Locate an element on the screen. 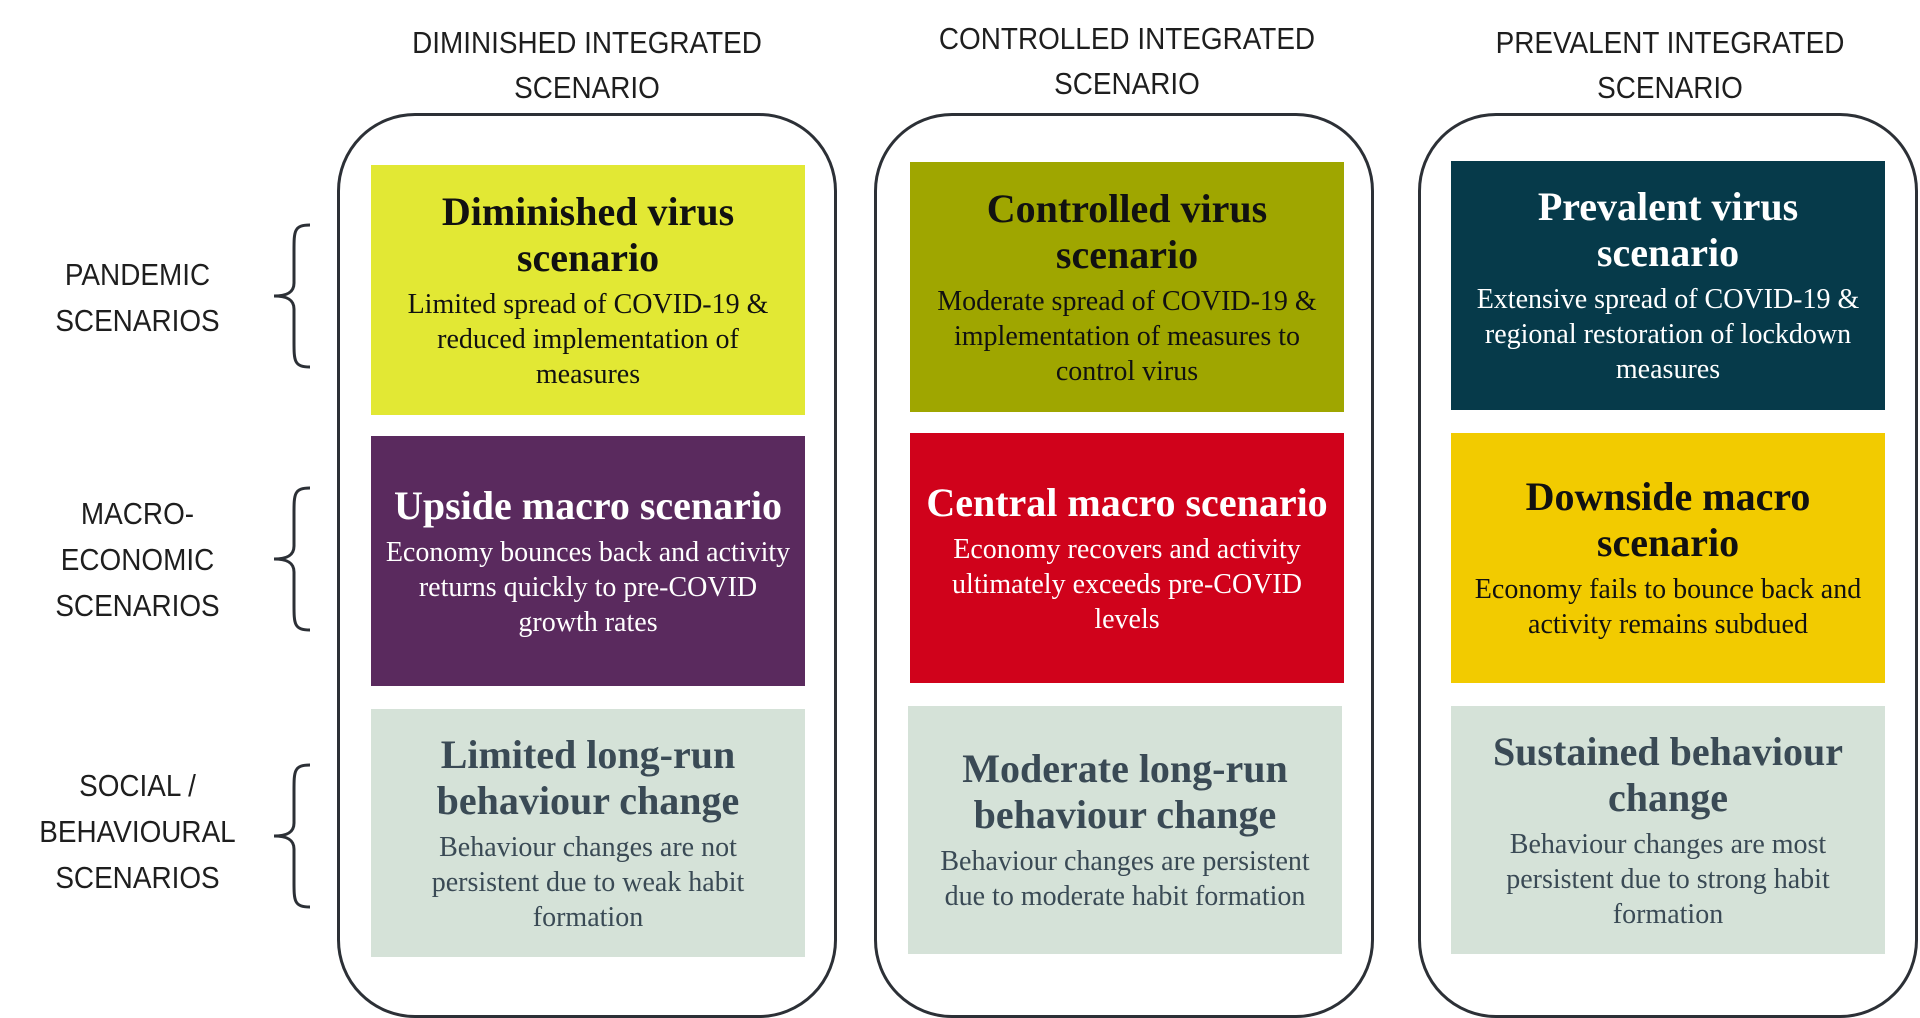  row-bracket-social-behavioural is located at coordinates (292, 836).